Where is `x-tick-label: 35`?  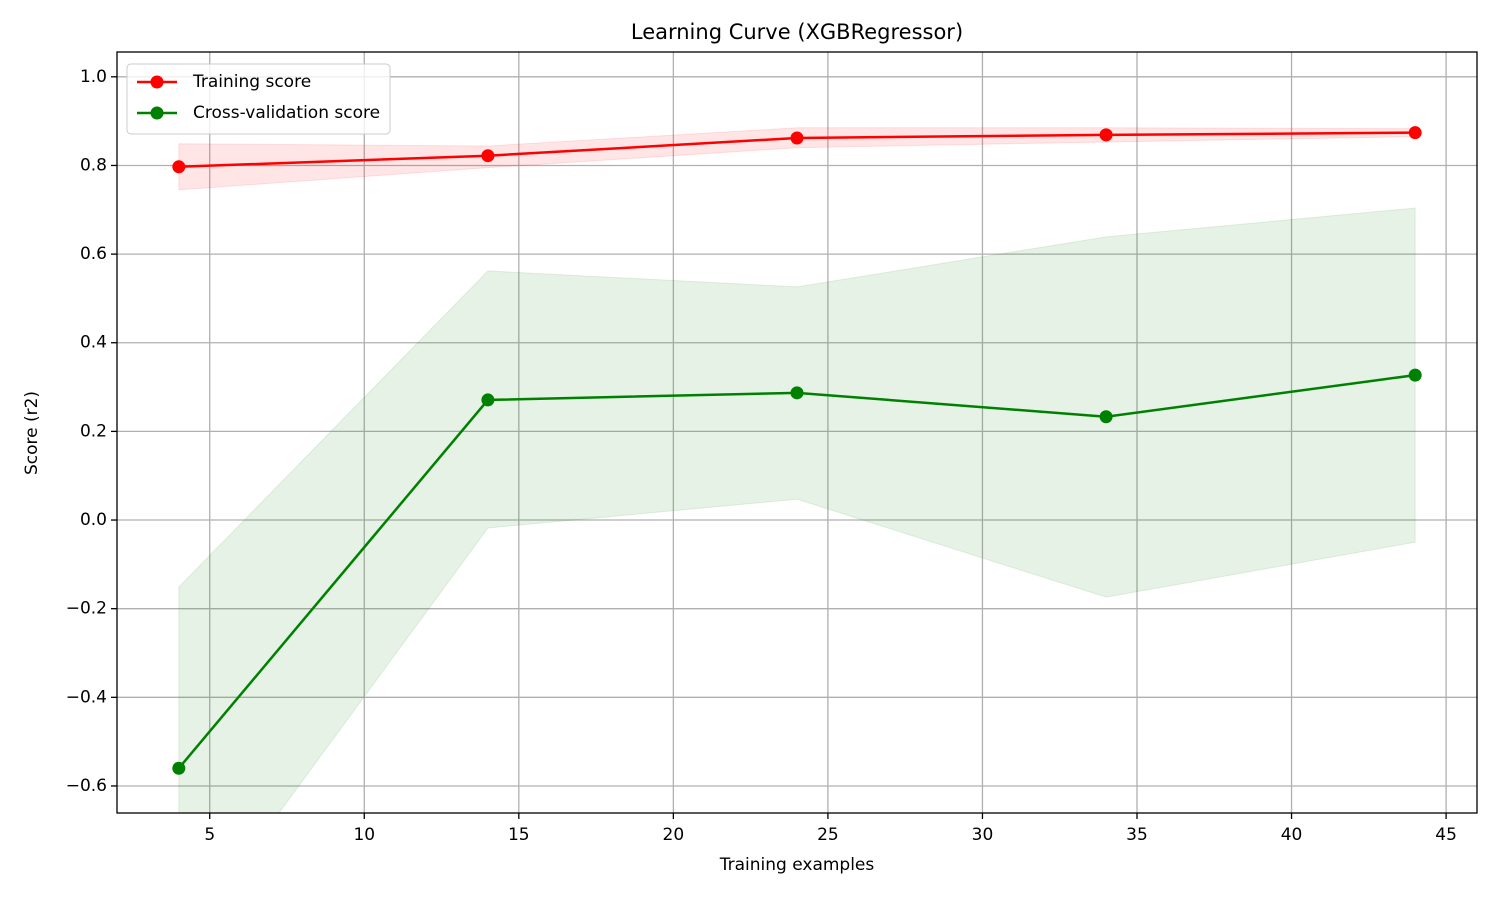 x-tick-label: 35 is located at coordinates (1137, 835).